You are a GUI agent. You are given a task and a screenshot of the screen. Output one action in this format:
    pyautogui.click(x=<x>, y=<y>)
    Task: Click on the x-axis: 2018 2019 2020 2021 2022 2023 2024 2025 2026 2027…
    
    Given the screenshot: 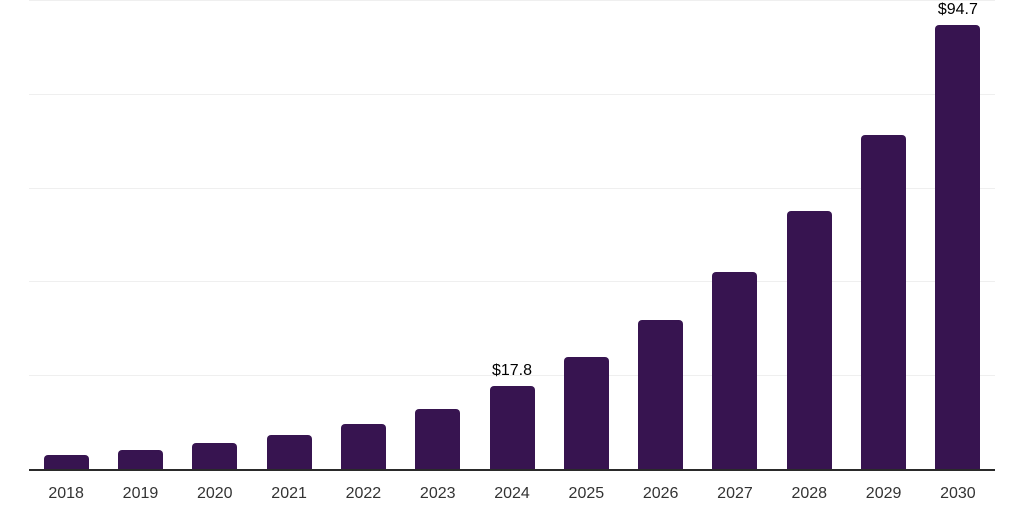 What is the action you would take?
    pyautogui.click(x=512, y=494)
    